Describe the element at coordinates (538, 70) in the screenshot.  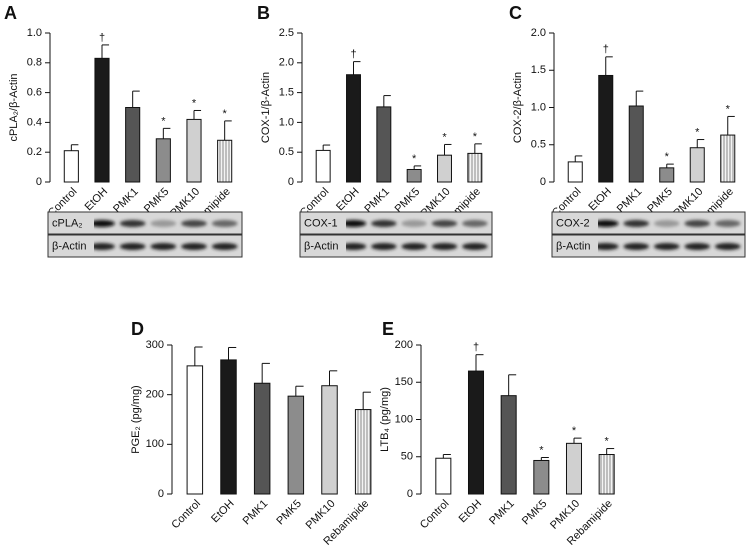
I see `y-tick-label: 1.5` at that location.